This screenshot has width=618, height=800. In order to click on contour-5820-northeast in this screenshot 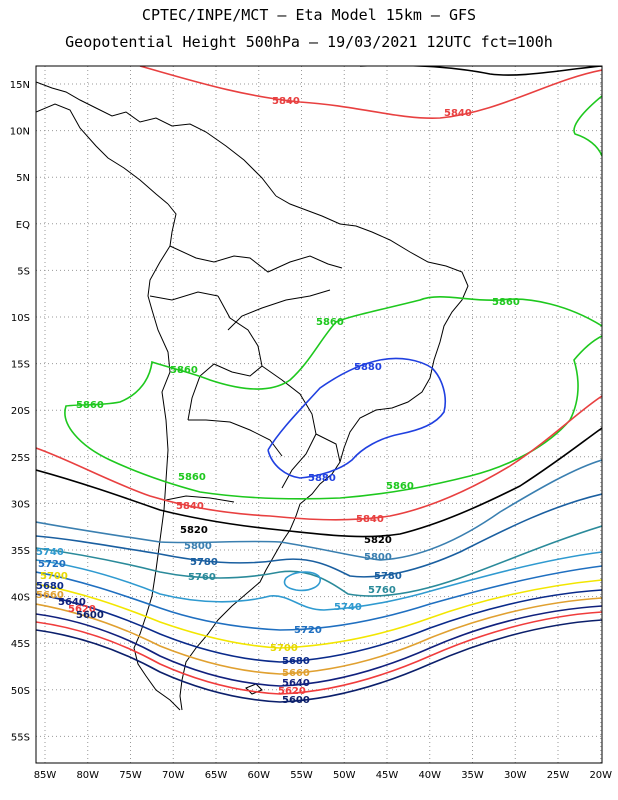, I will do `click(481, 71)`.